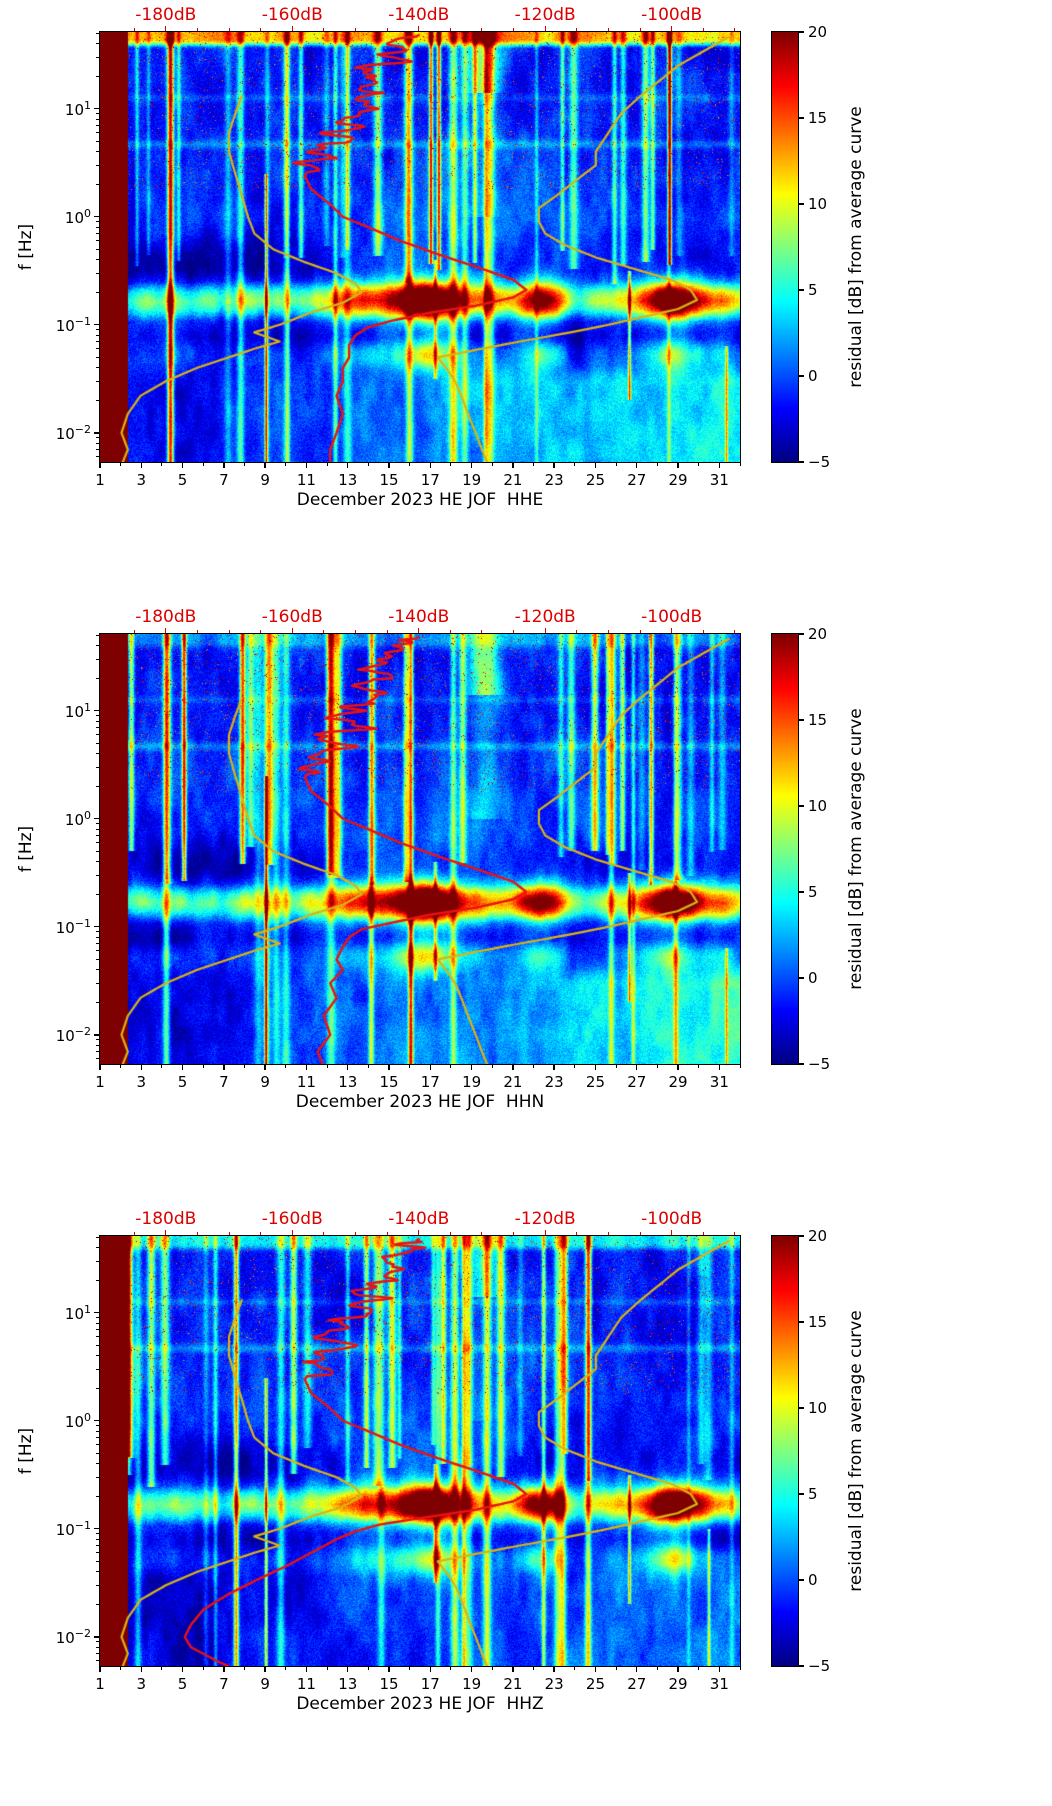  Describe the element at coordinates (472, 1684) in the screenshot. I see `x-tick-label: 19` at that location.